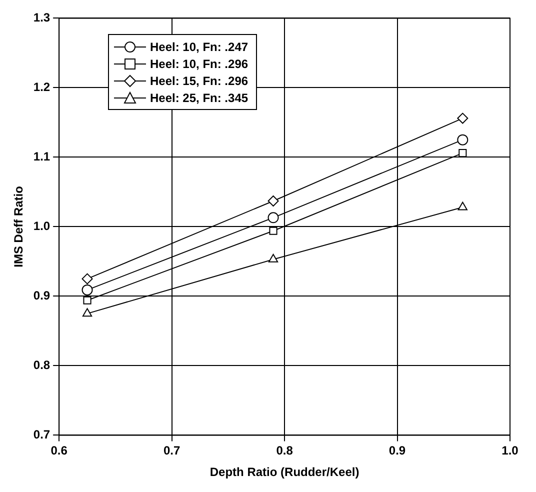 The image size is (536, 492). I want to click on legend-label: Heel: 25, Fn: .345, so click(199, 97).